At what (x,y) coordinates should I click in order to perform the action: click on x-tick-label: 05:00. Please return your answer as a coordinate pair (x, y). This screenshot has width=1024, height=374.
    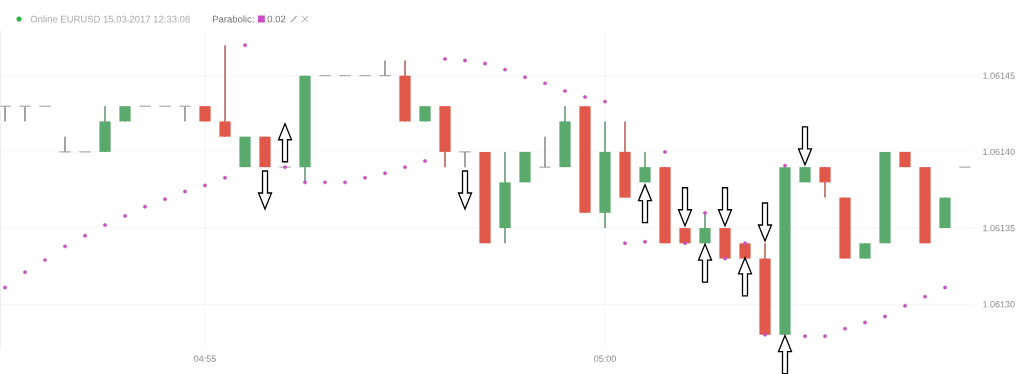
    Looking at the image, I should click on (605, 358).